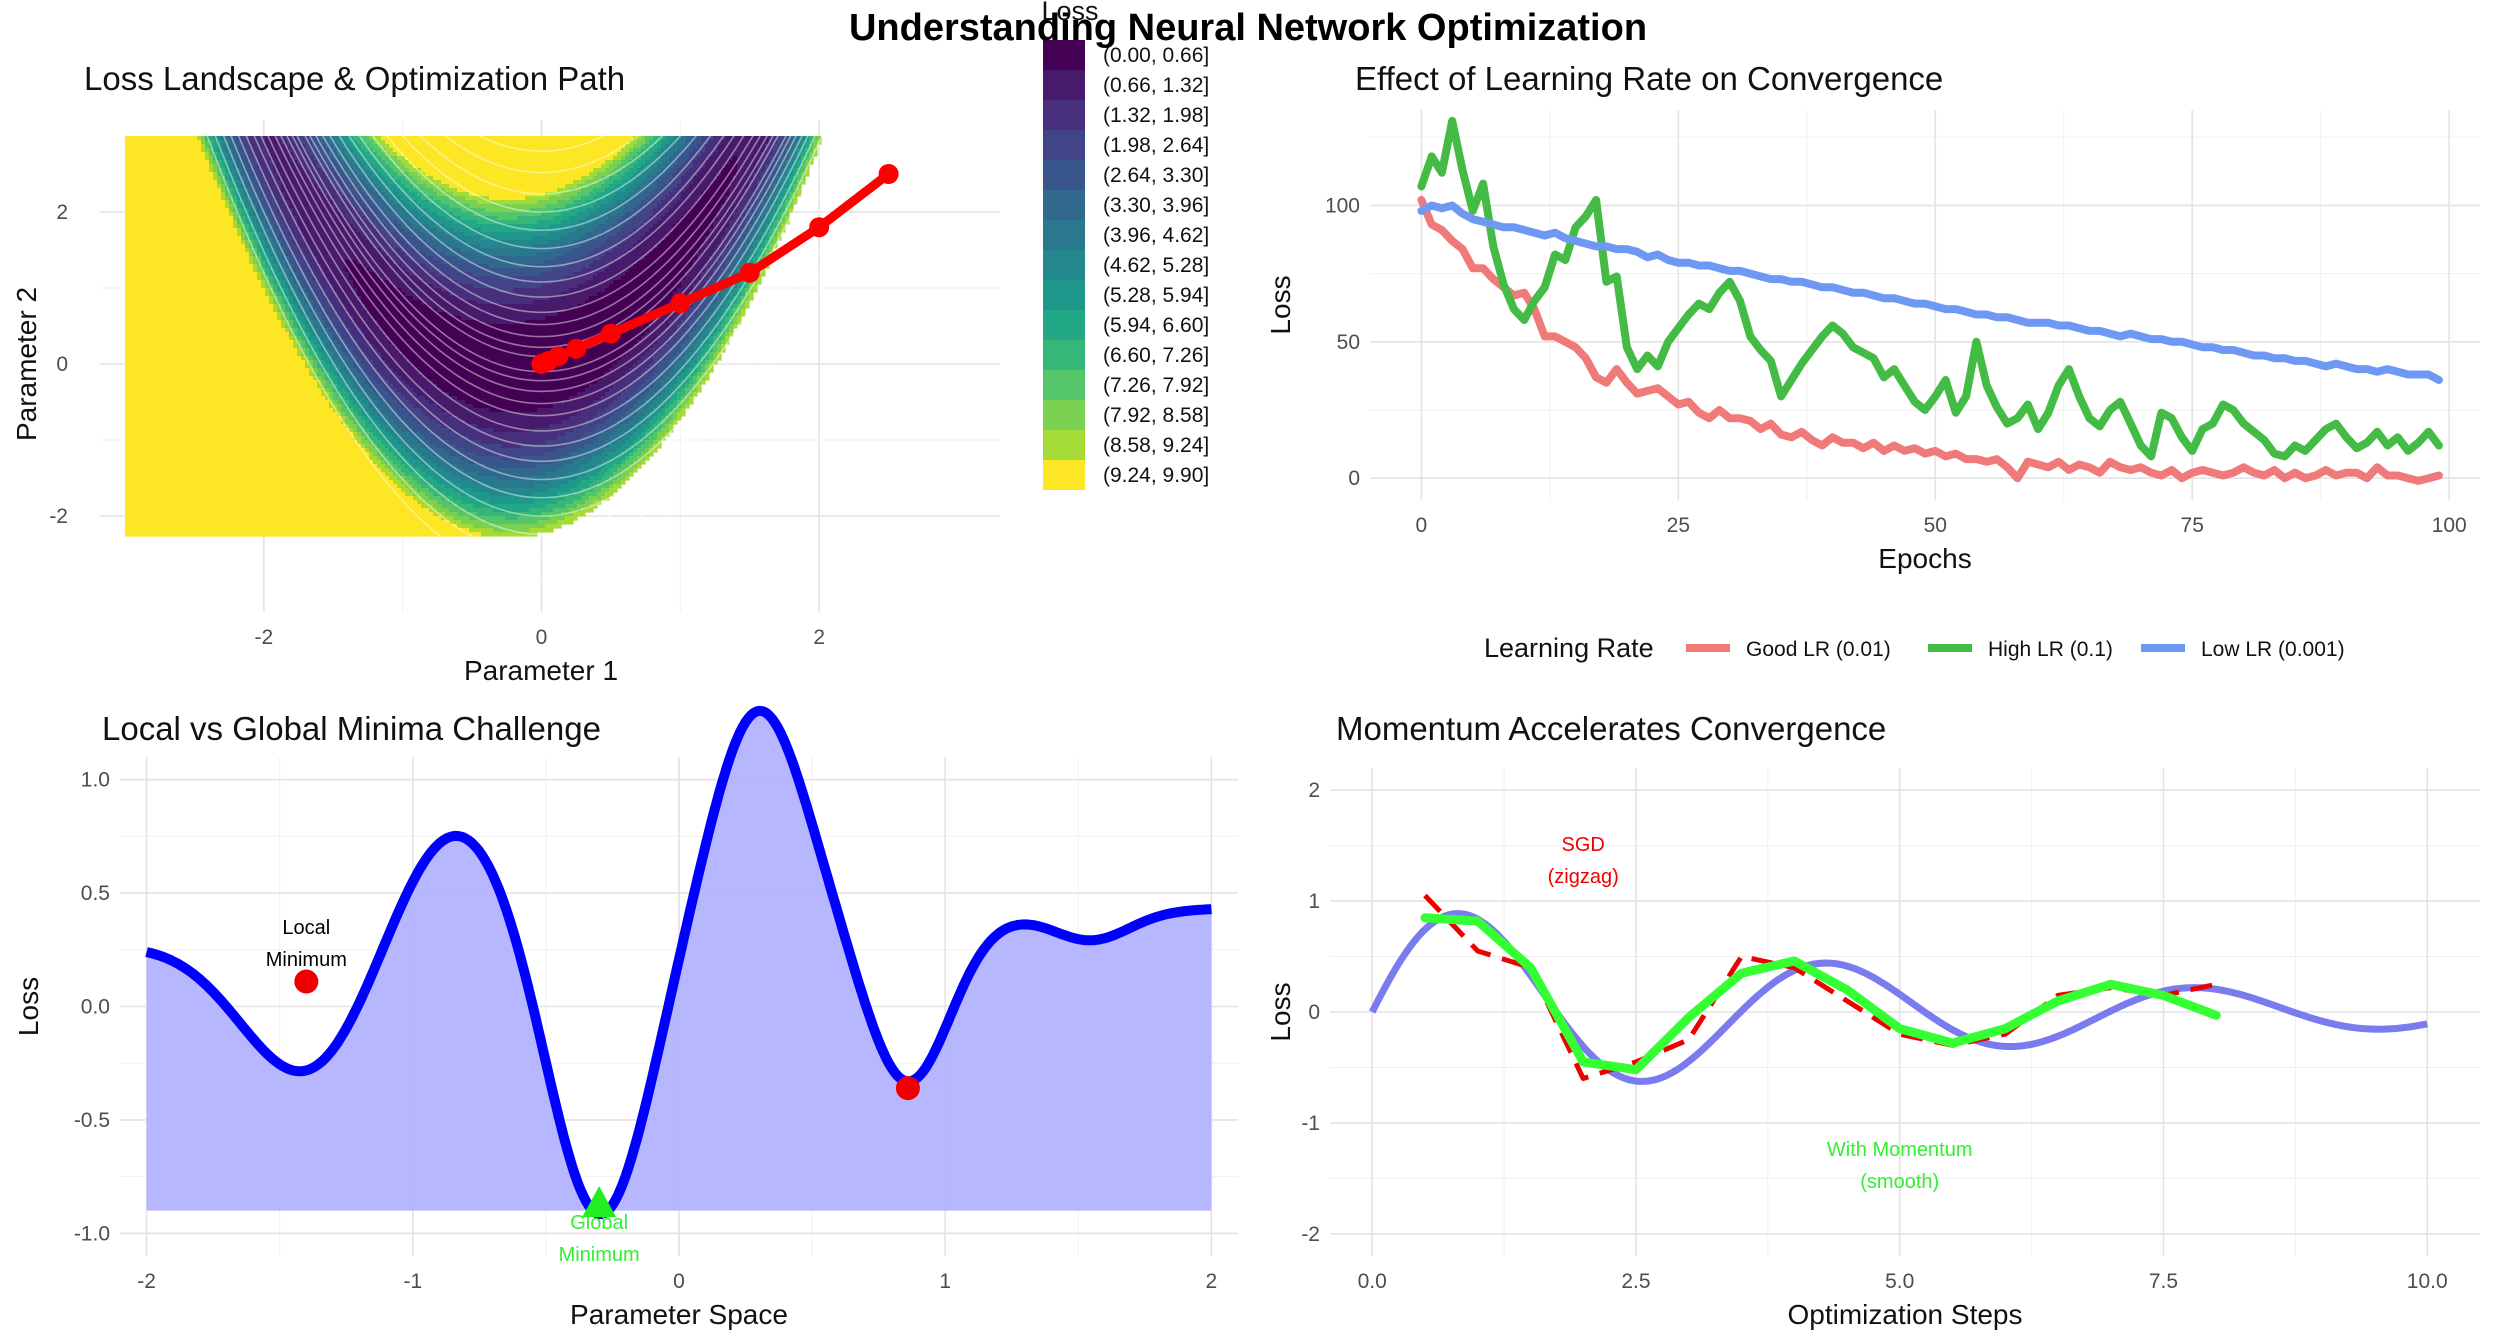  Describe the element at coordinates (542, 637) in the screenshot. I see `x-tick-label: 0` at that location.